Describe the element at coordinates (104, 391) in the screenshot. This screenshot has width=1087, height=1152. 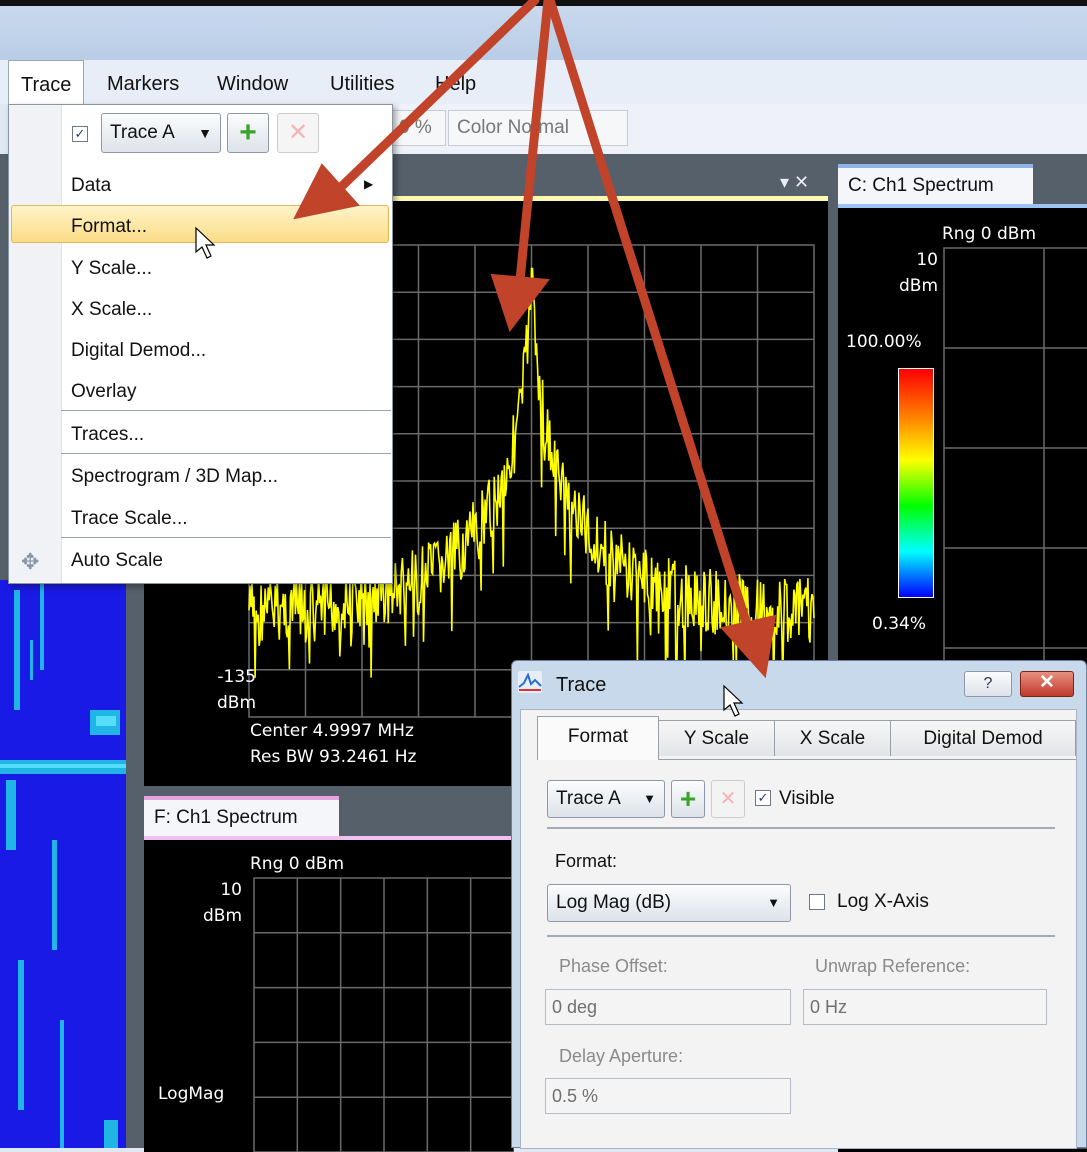
I see `menu-item-overlay: Overlay` at that location.